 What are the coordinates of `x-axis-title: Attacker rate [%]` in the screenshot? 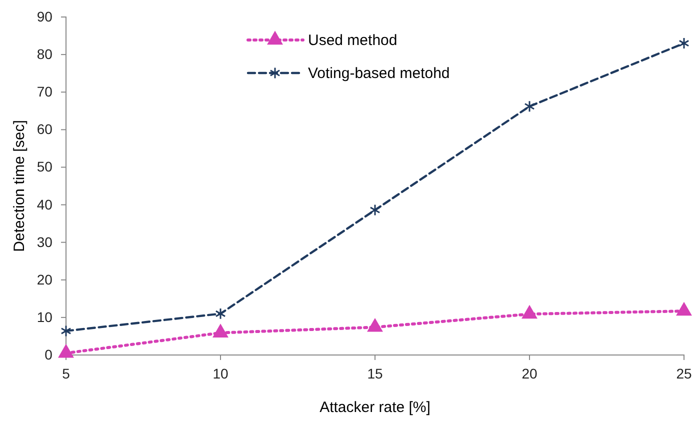 It's located at (375, 407).